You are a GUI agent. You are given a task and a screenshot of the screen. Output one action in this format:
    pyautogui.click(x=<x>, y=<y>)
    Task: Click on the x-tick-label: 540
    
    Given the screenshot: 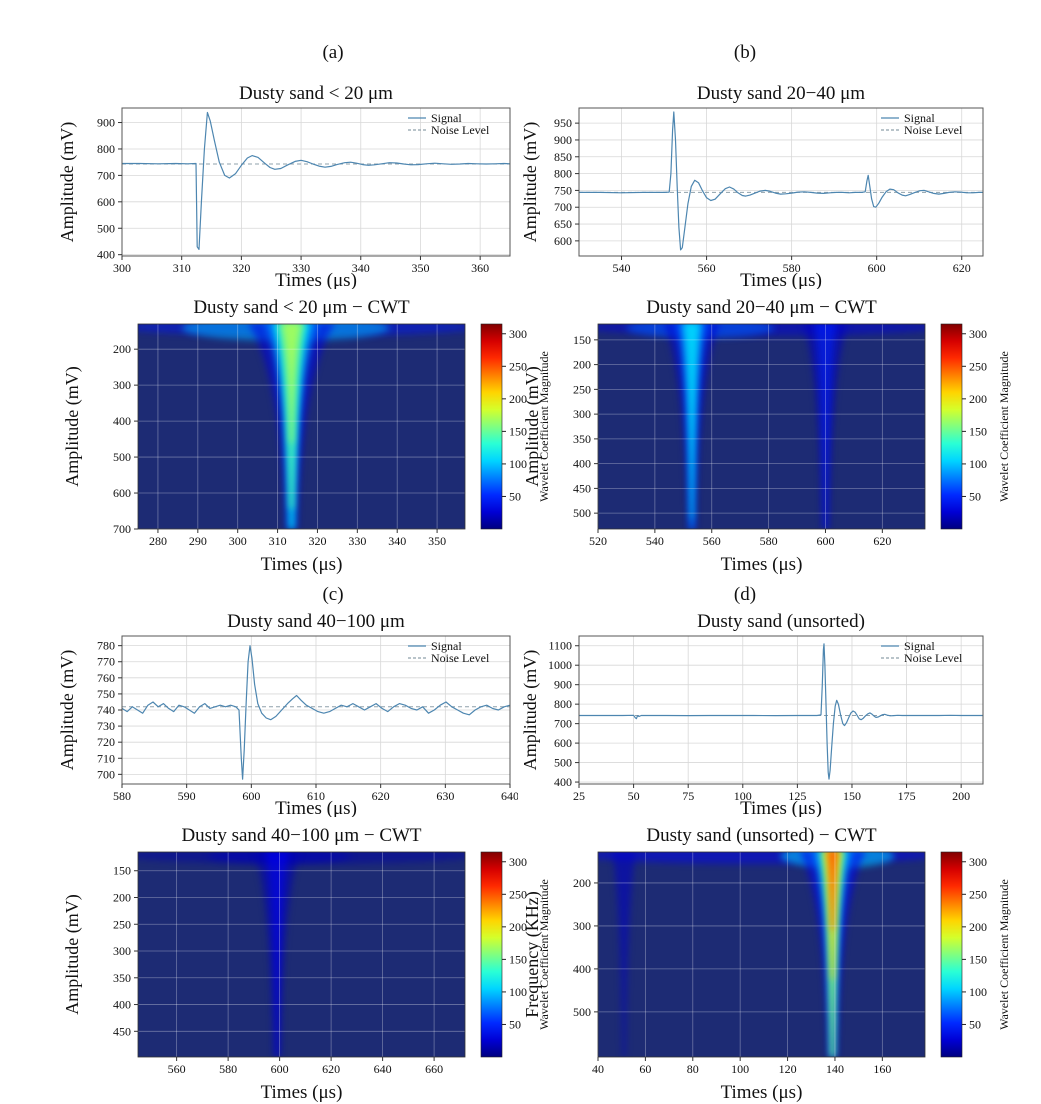 What is the action you would take?
    pyautogui.click(x=655, y=541)
    